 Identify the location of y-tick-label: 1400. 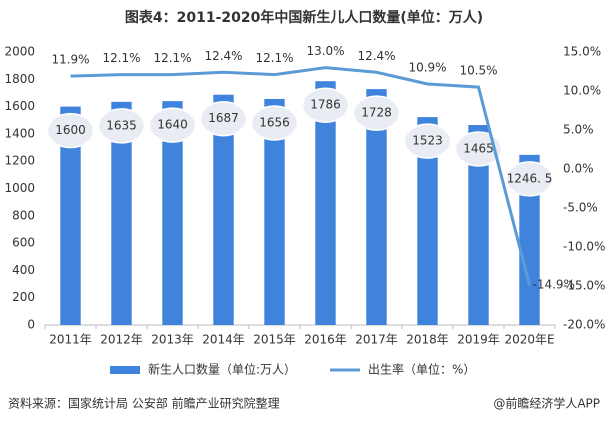
(19, 133).